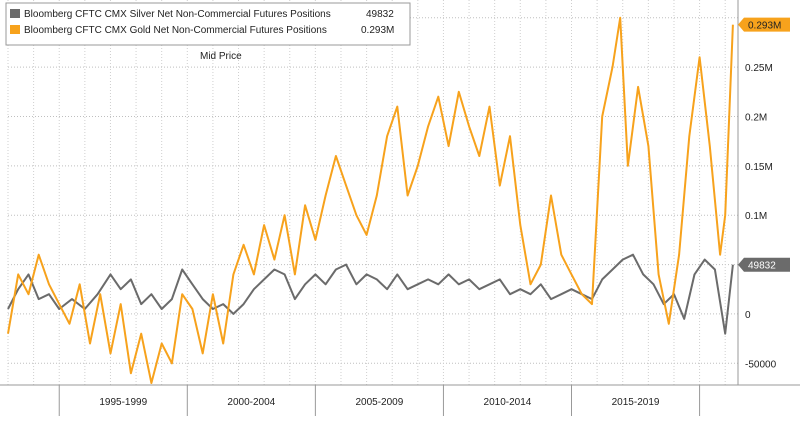  I want to click on last-value-badges: 49832 0.293M, so click(764, 144).